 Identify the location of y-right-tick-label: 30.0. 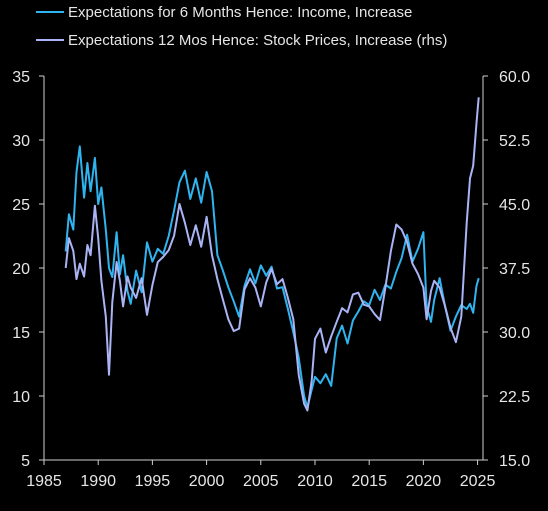
(514, 333).